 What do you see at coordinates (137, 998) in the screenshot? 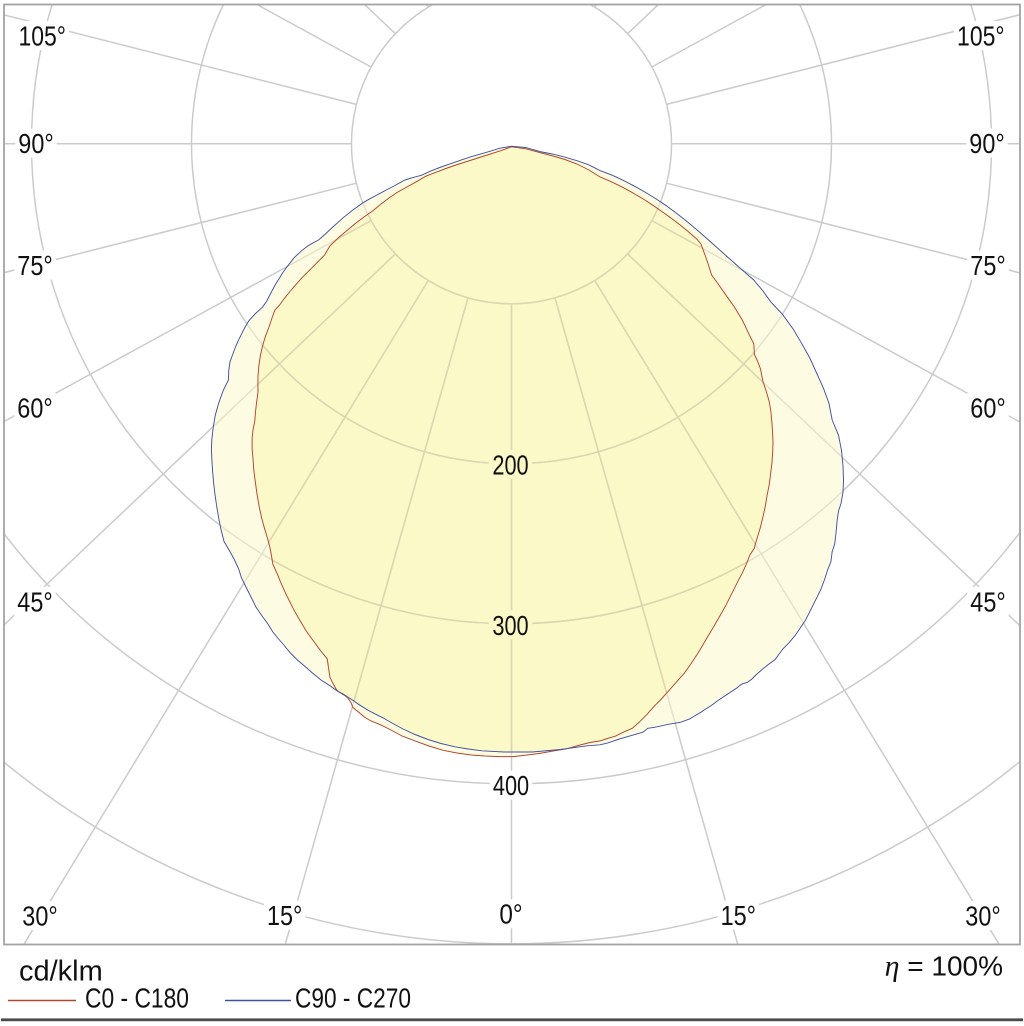
I see `svg-text: C0 - C180` at bounding box center [137, 998].